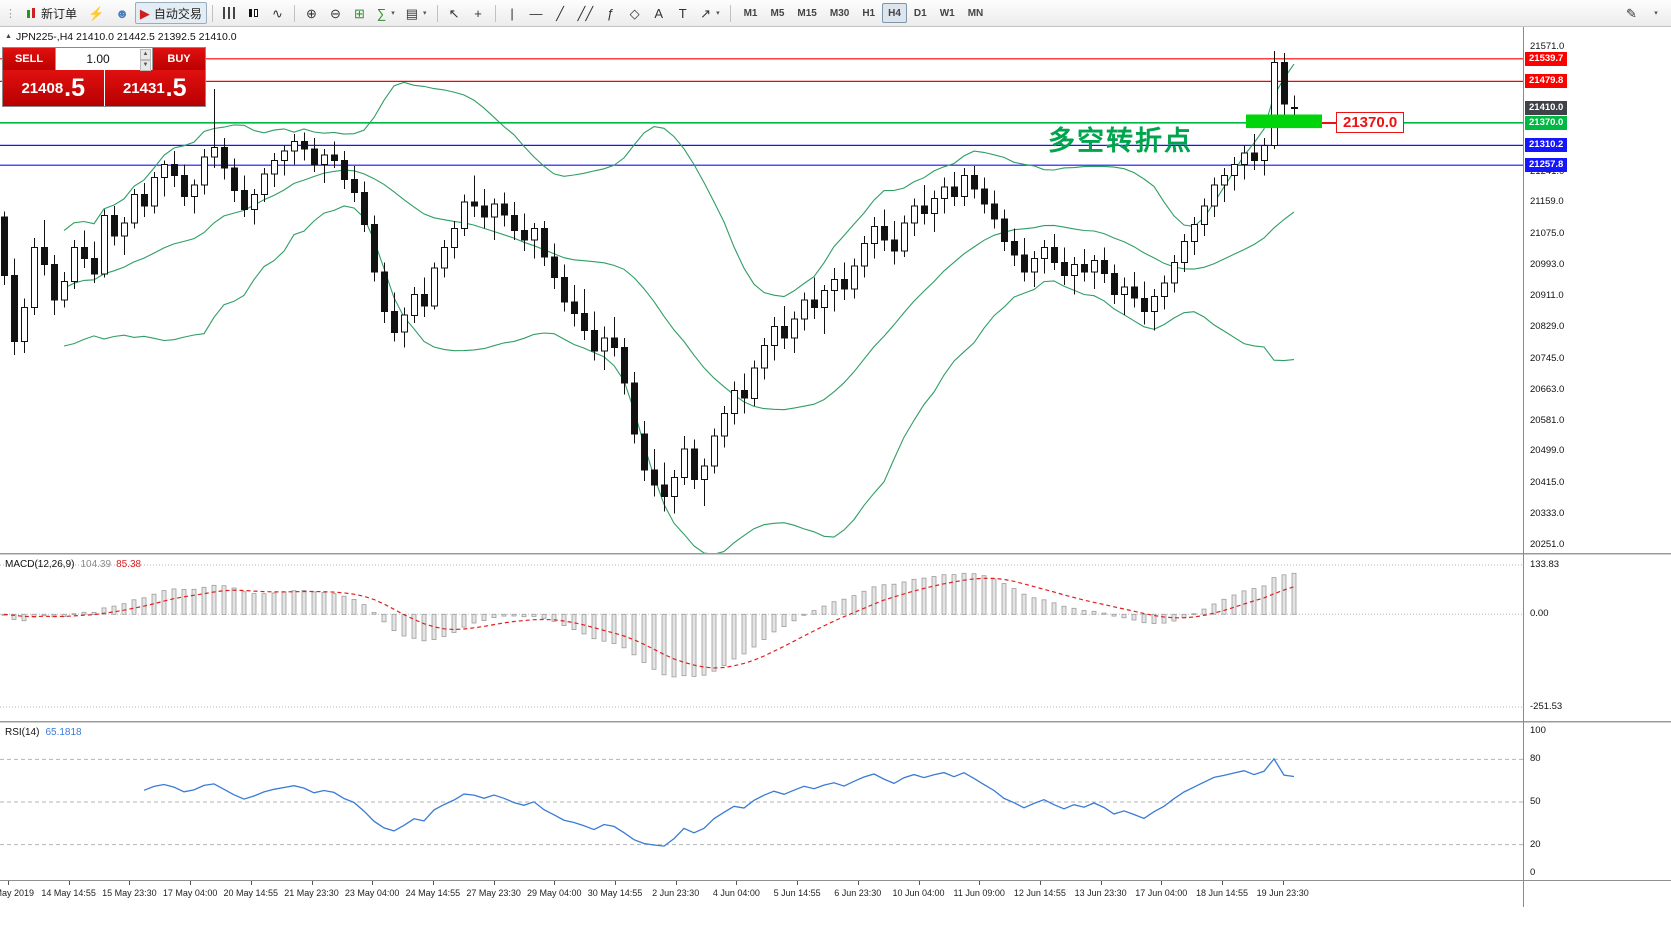  I want to click on sell-button: SELL, so click(29, 59).